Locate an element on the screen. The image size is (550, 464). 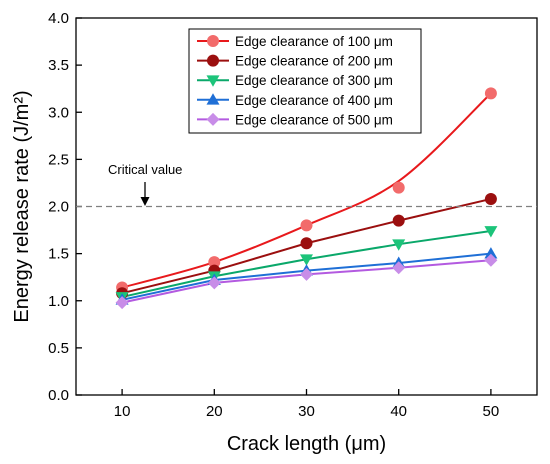
legend-label-5: Edge clearance of 500 μm is located at coordinates (314, 119).